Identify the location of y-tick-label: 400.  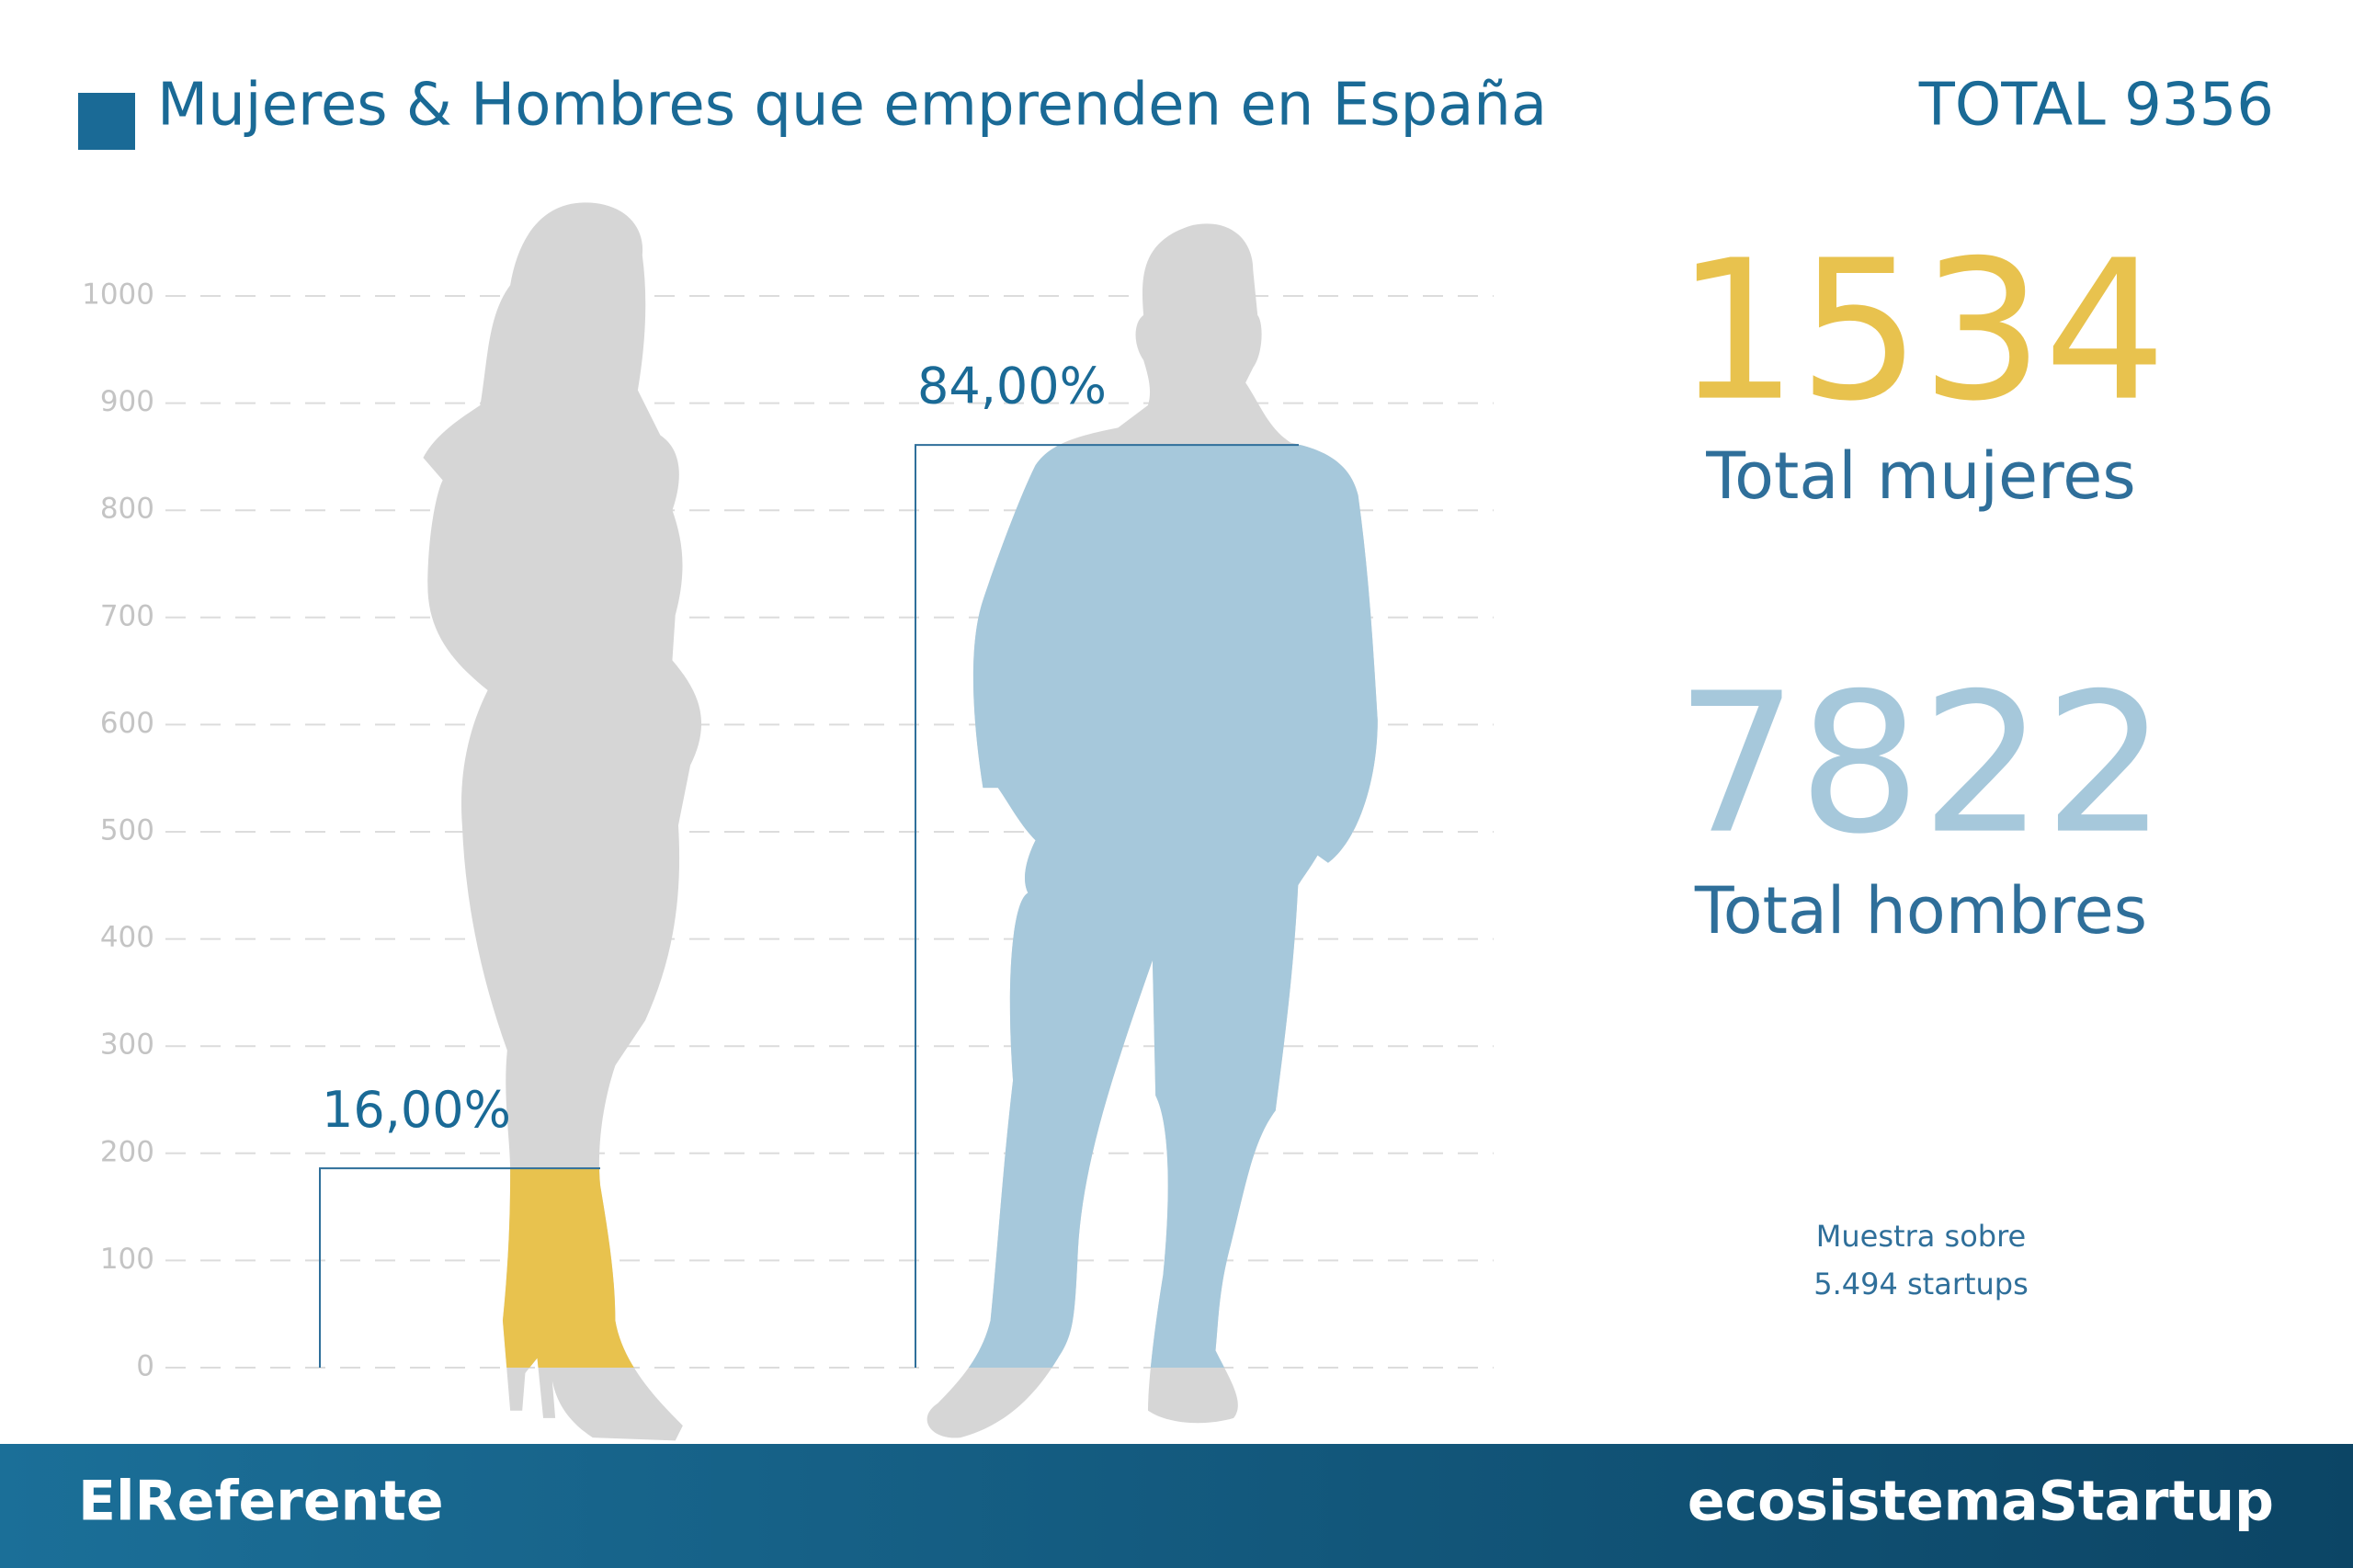
(127, 937).